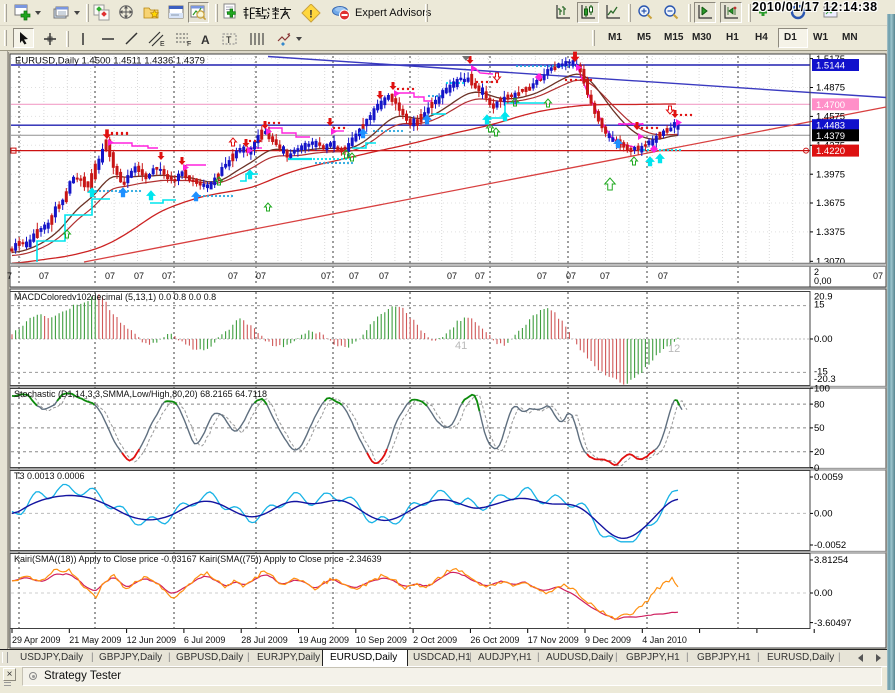 The height and width of the screenshot is (693, 895). Describe the element at coordinates (830, 66) in the screenshot. I see `svg-text: 1.5144` at that location.